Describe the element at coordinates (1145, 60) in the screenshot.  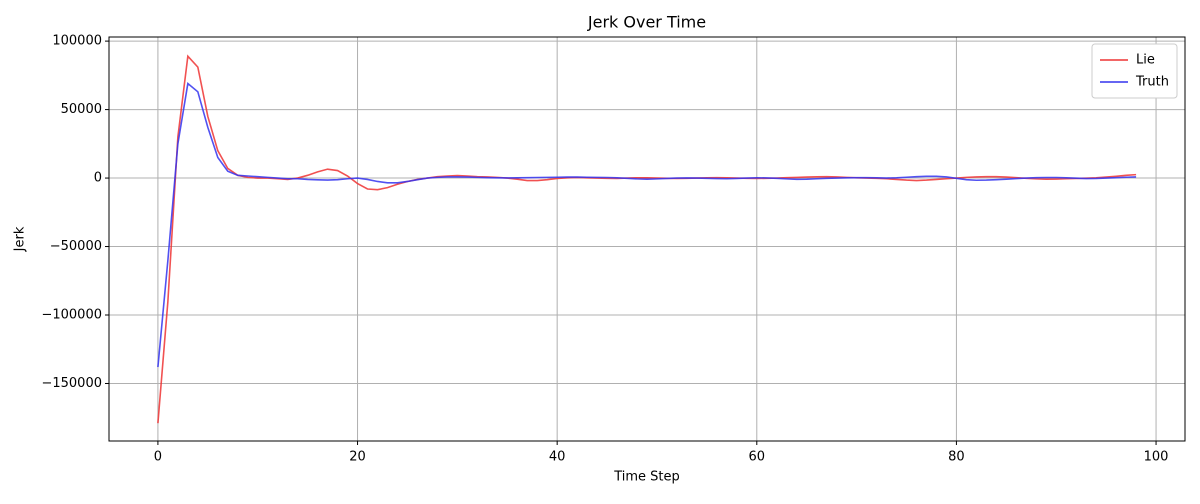
I see `legend-label: Lie` at that location.